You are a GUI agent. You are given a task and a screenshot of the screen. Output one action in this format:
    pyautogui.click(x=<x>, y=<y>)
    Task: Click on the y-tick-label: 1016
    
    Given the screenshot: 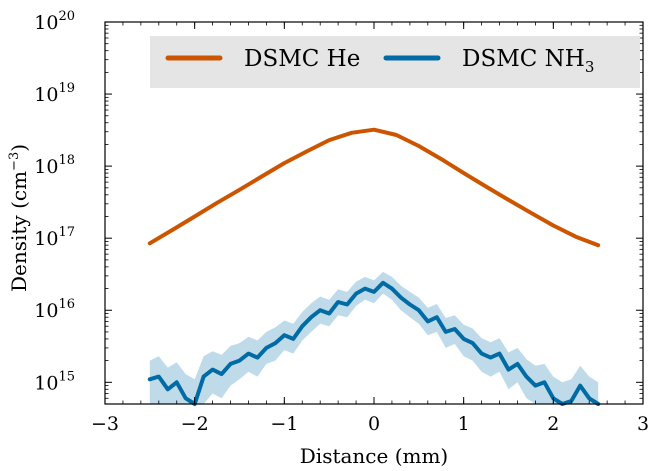 What is the action you would take?
    pyautogui.click(x=54, y=309)
    